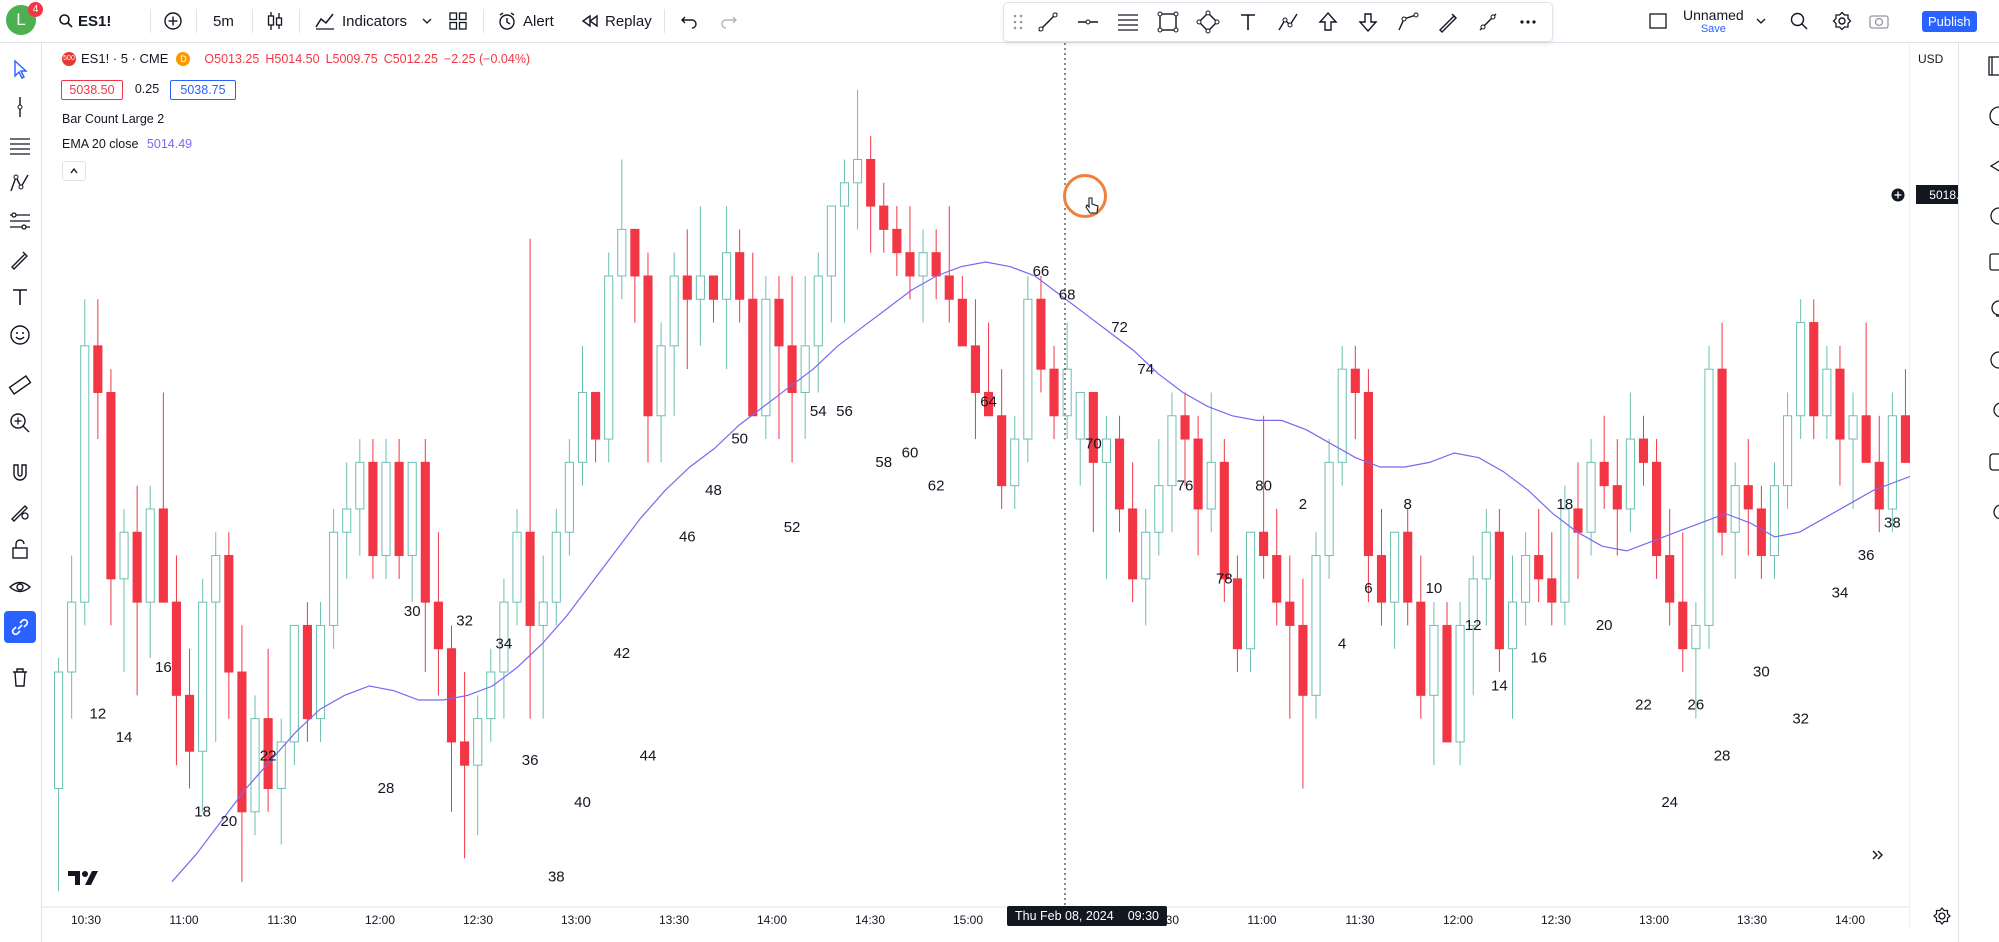  What do you see at coordinates (1093, 443) in the screenshot?
I see `bar-count-label: 70` at bounding box center [1093, 443].